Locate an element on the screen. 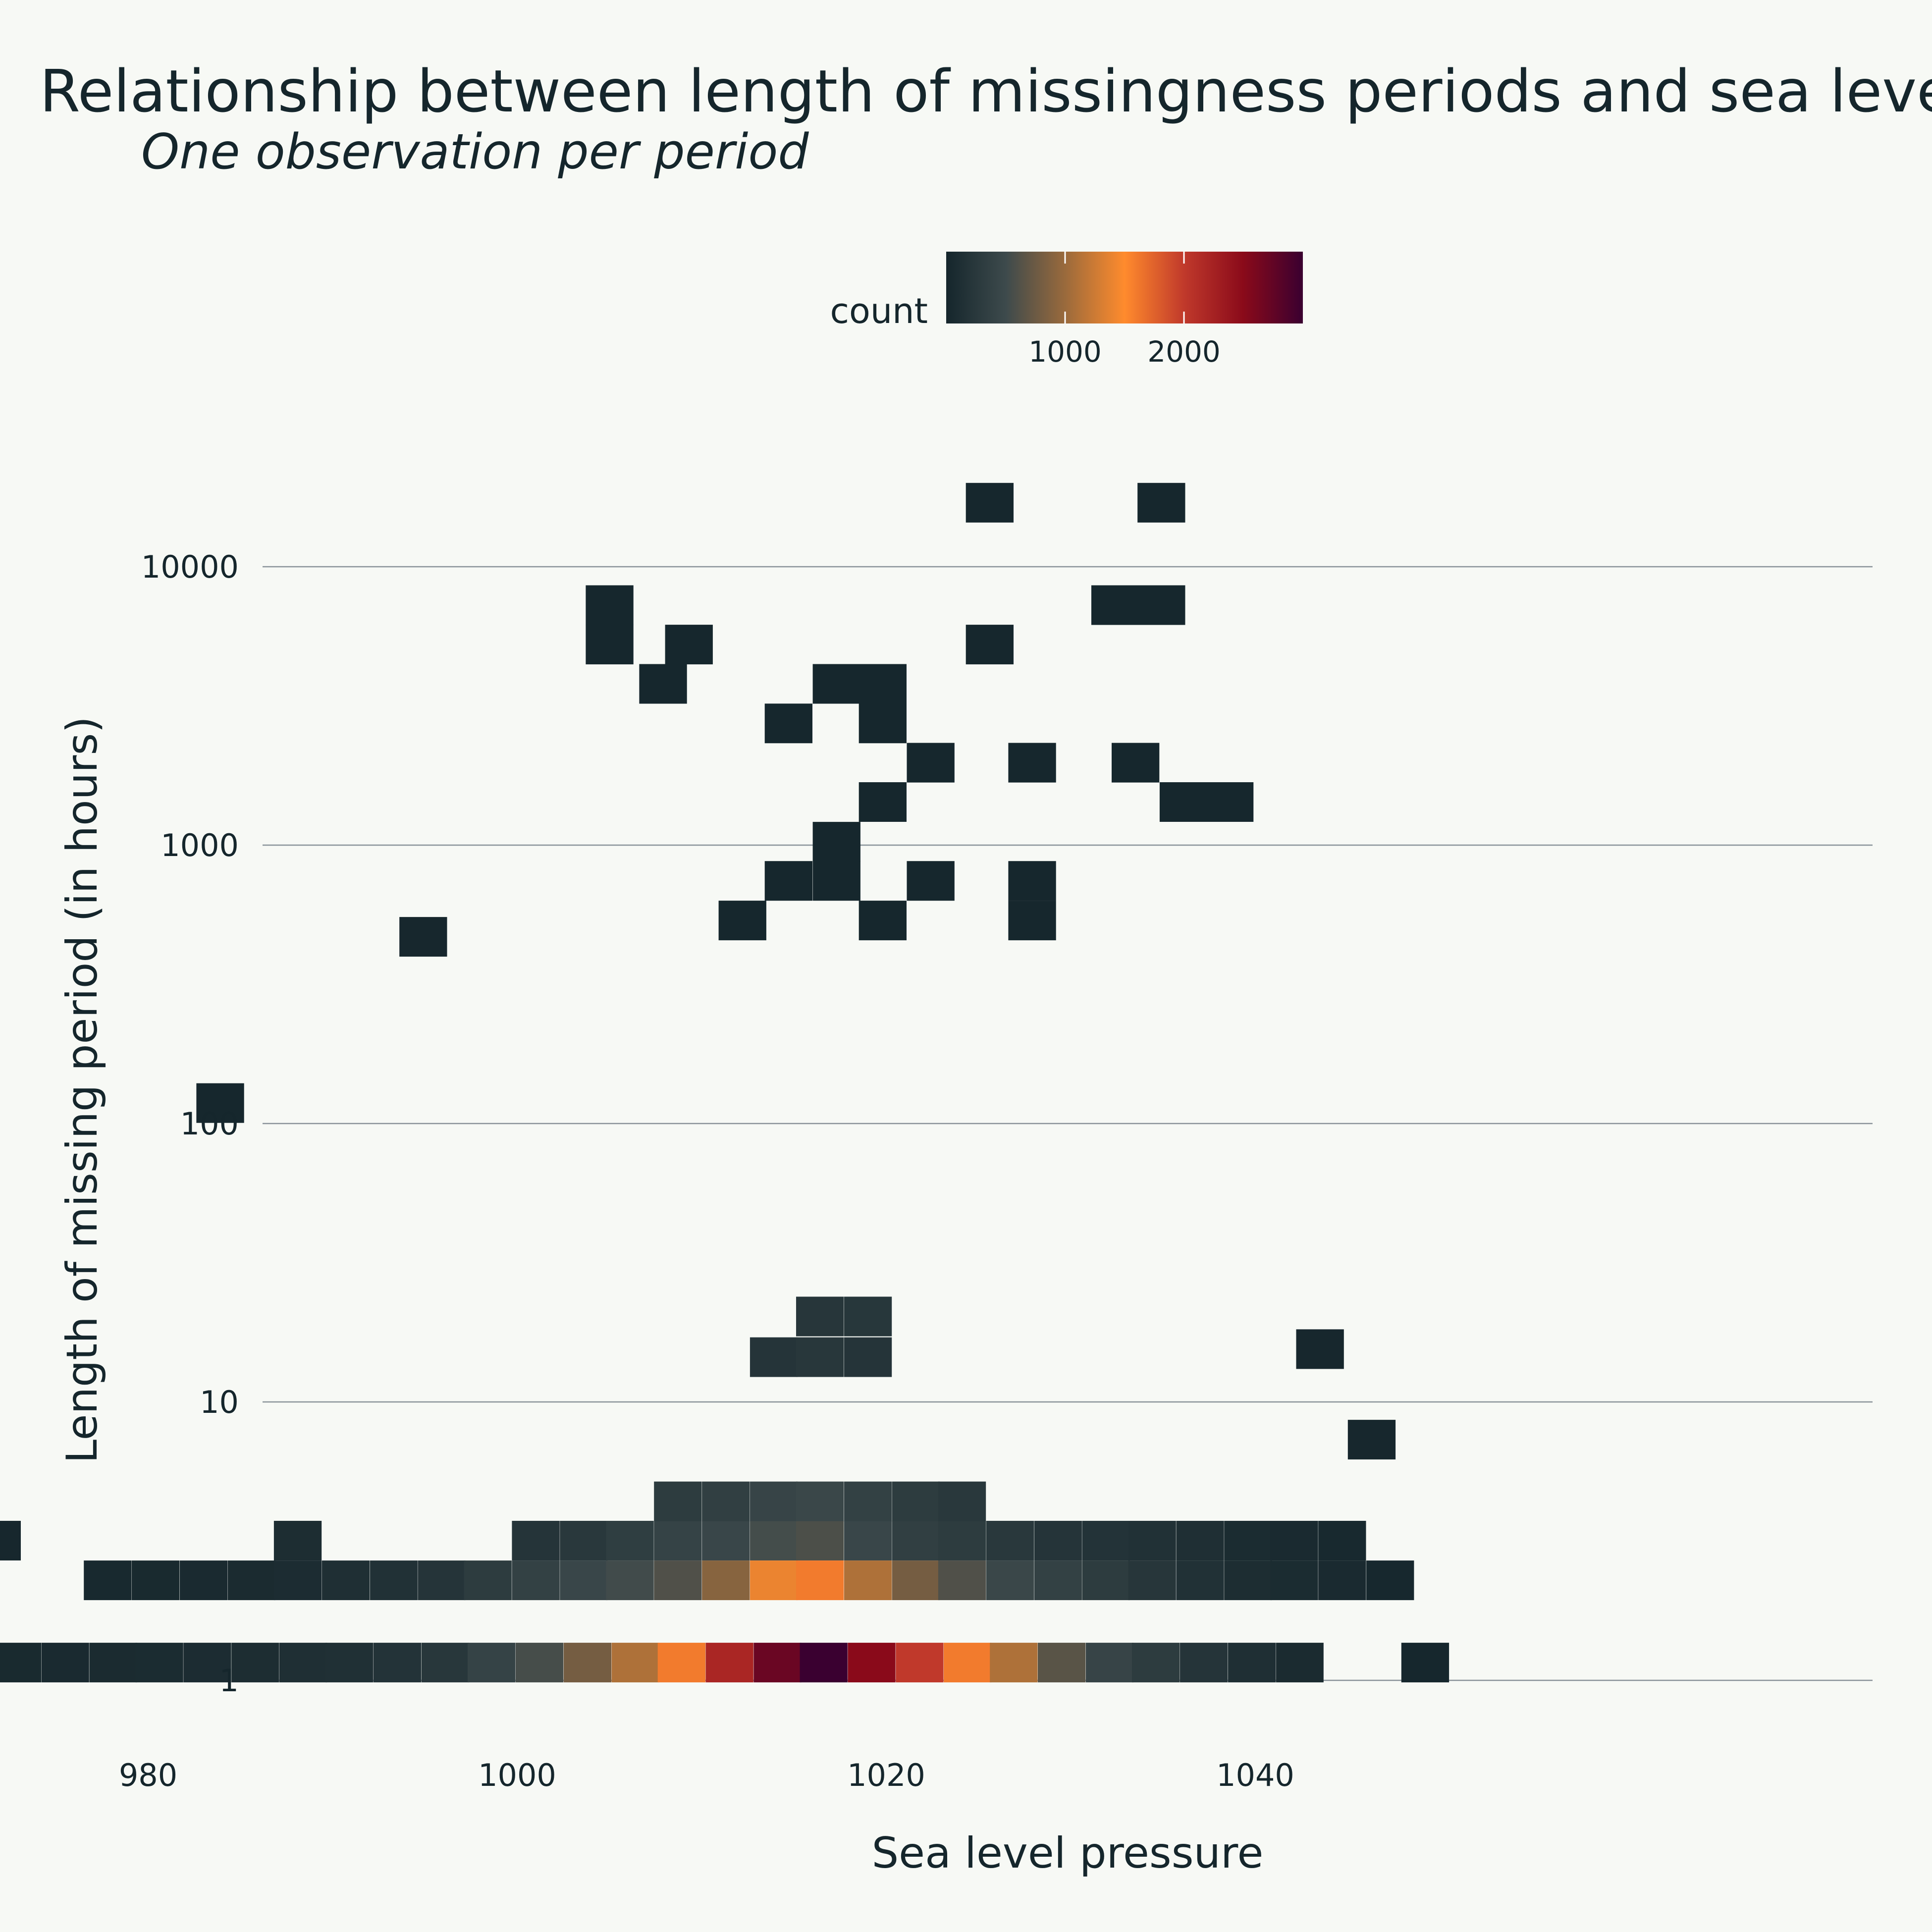 The image size is (1932, 1932). y-axis-ticks: 1 10 100 1000 10000 is located at coordinates (190, 1124).